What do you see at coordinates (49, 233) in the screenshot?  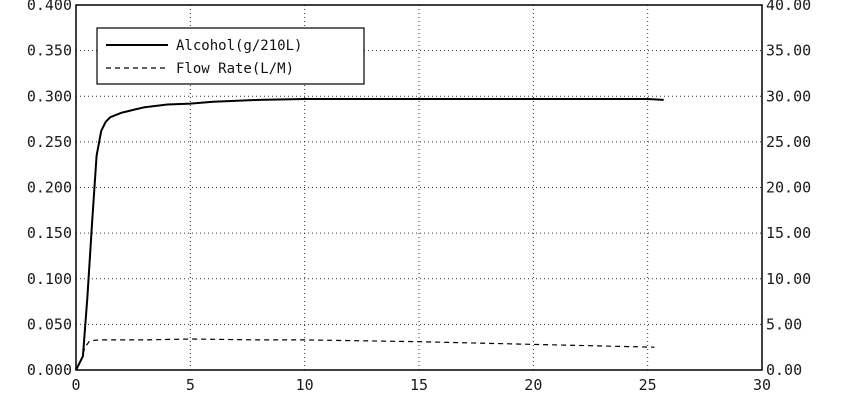 I see `y-tick-label: 0.150` at bounding box center [49, 233].